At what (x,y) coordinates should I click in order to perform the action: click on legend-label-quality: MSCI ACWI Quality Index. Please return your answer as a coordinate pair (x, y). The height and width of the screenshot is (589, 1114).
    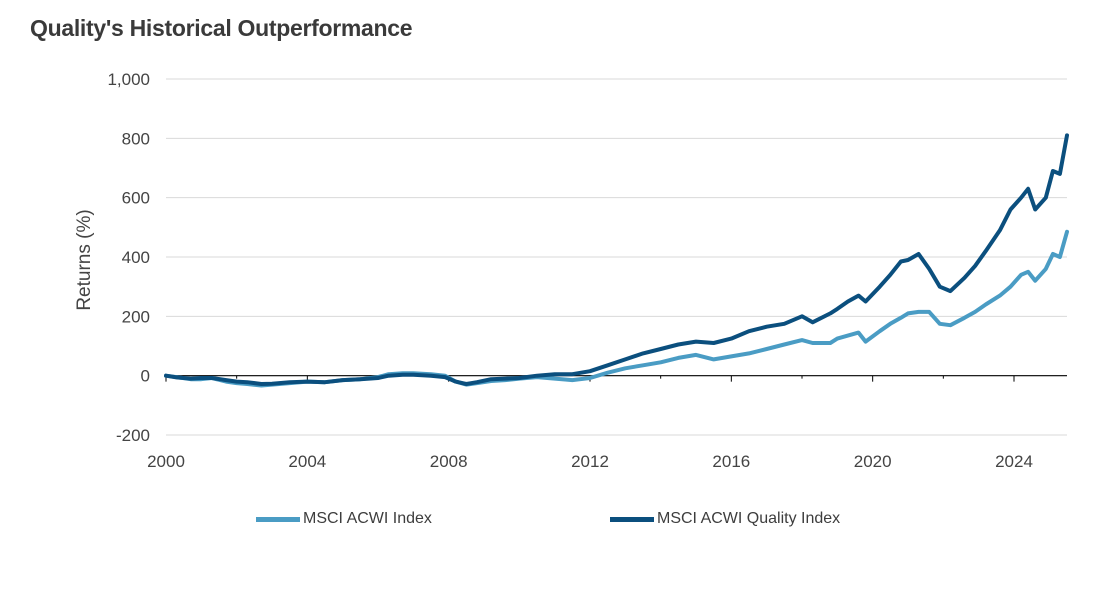
    Looking at the image, I should click on (749, 518).